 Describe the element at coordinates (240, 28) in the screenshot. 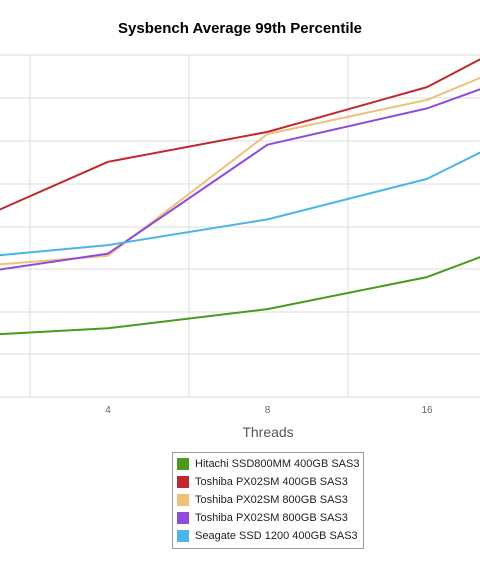

I see `chart-title: Sysbench Average 99th Percentile` at that location.